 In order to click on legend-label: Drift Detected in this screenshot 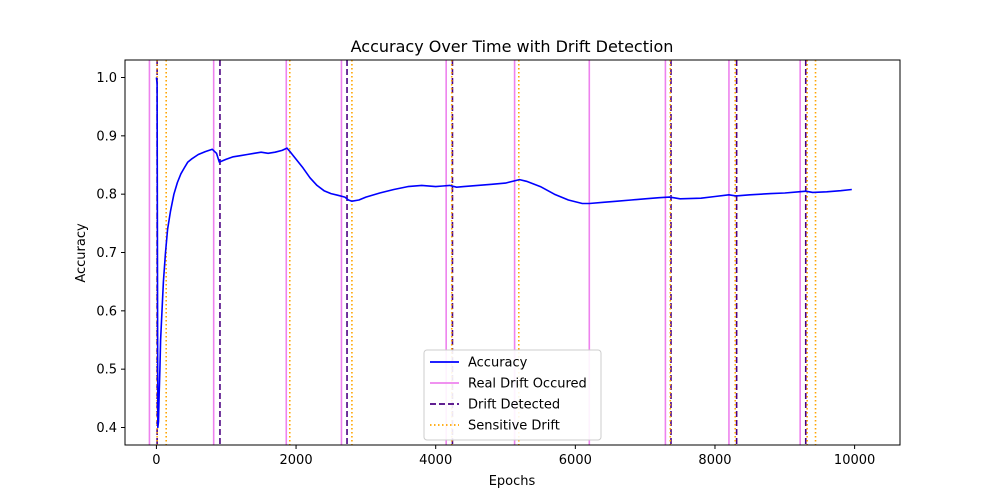, I will do `click(514, 405)`.